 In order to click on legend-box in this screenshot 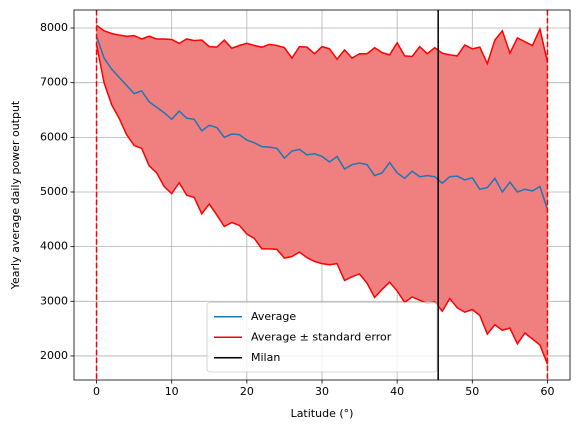, I will do `click(322, 337)`.